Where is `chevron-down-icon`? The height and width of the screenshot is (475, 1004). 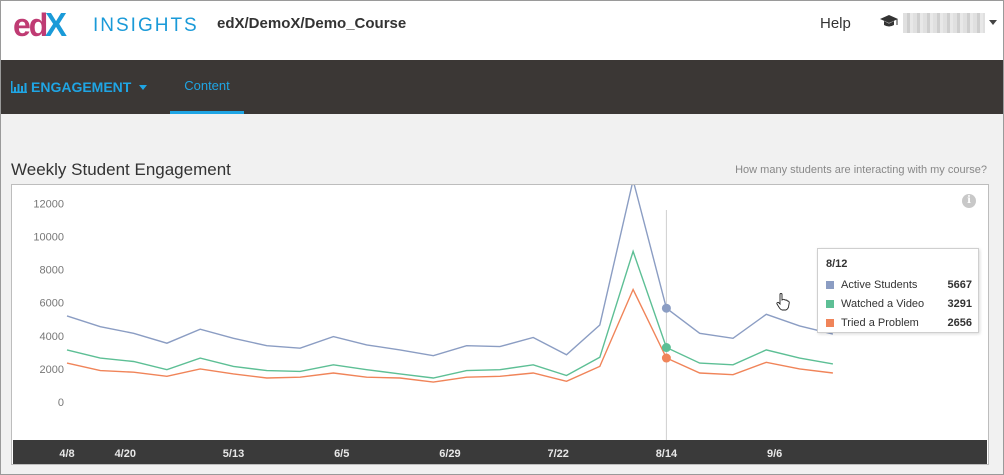 chevron-down-icon is located at coordinates (143, 87).